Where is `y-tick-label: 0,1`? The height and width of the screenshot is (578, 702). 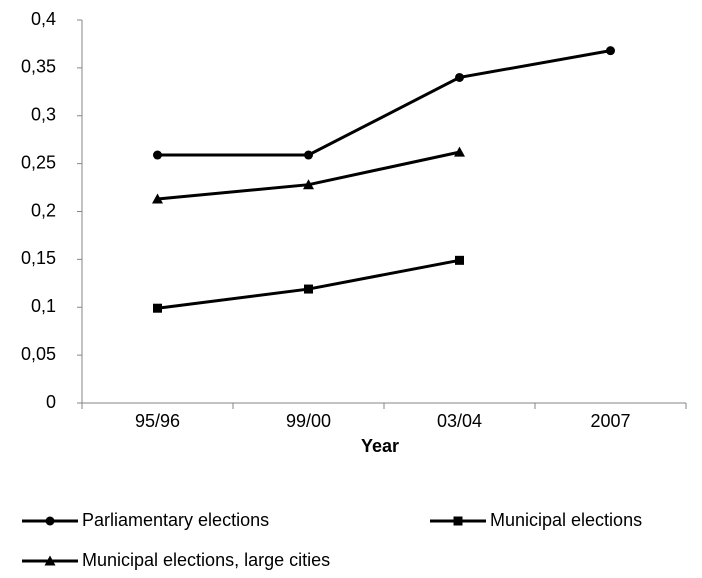 y-tick-label: 0,1 is located at coordinates (43, 306).